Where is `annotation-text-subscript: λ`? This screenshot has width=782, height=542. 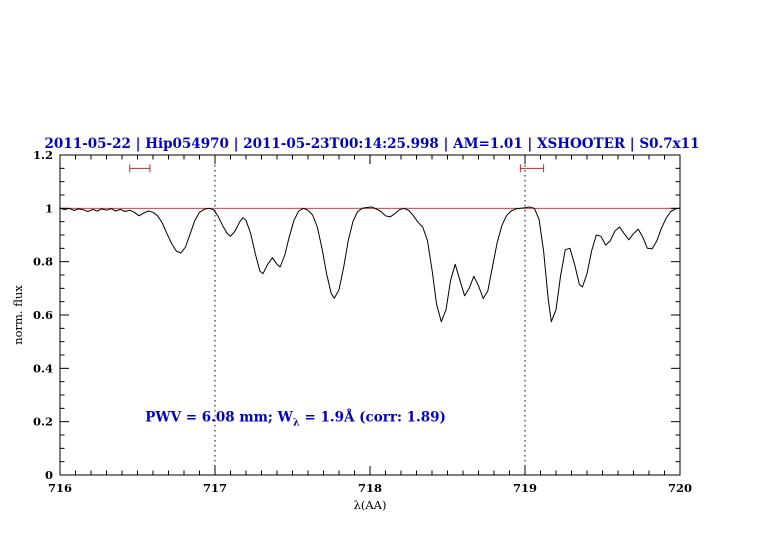 annotation-text-subscript: λ is located at coordinates (296, 423).